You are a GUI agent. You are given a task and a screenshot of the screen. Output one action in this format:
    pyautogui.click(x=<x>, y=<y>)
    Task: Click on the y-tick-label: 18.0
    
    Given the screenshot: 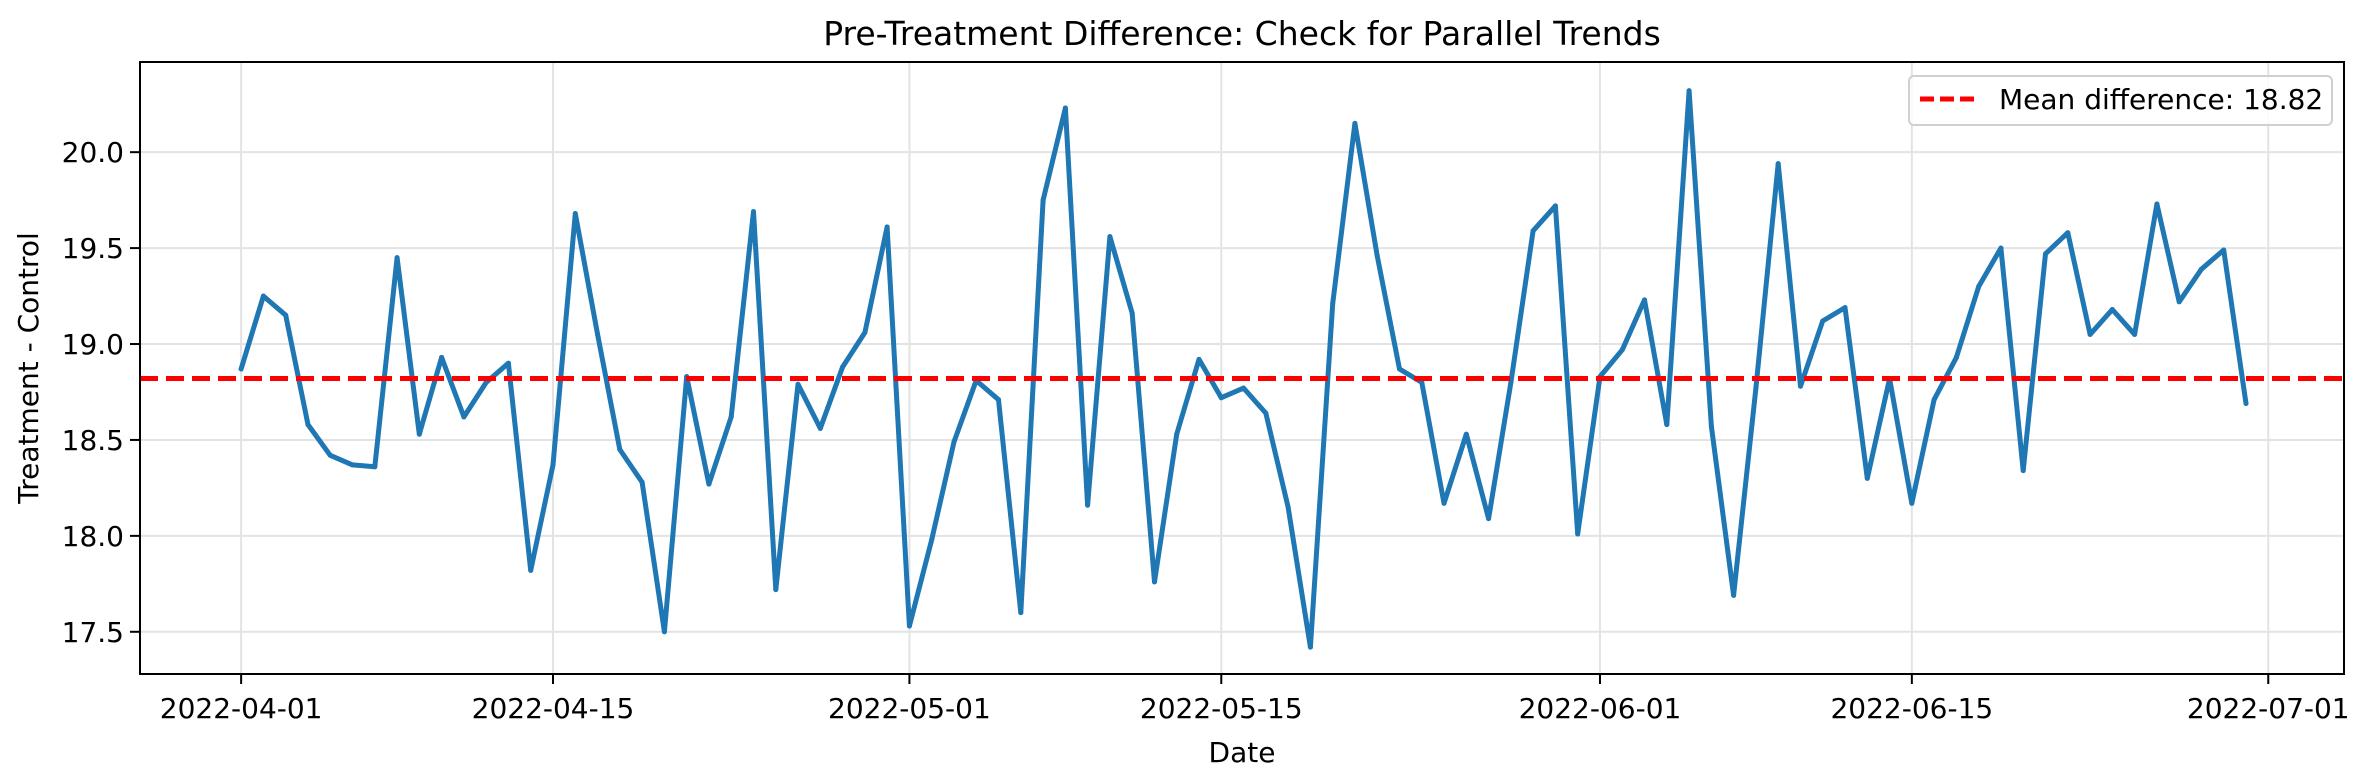 What is the action you would take?
    pyautogui.click(x=93, y=536)
    